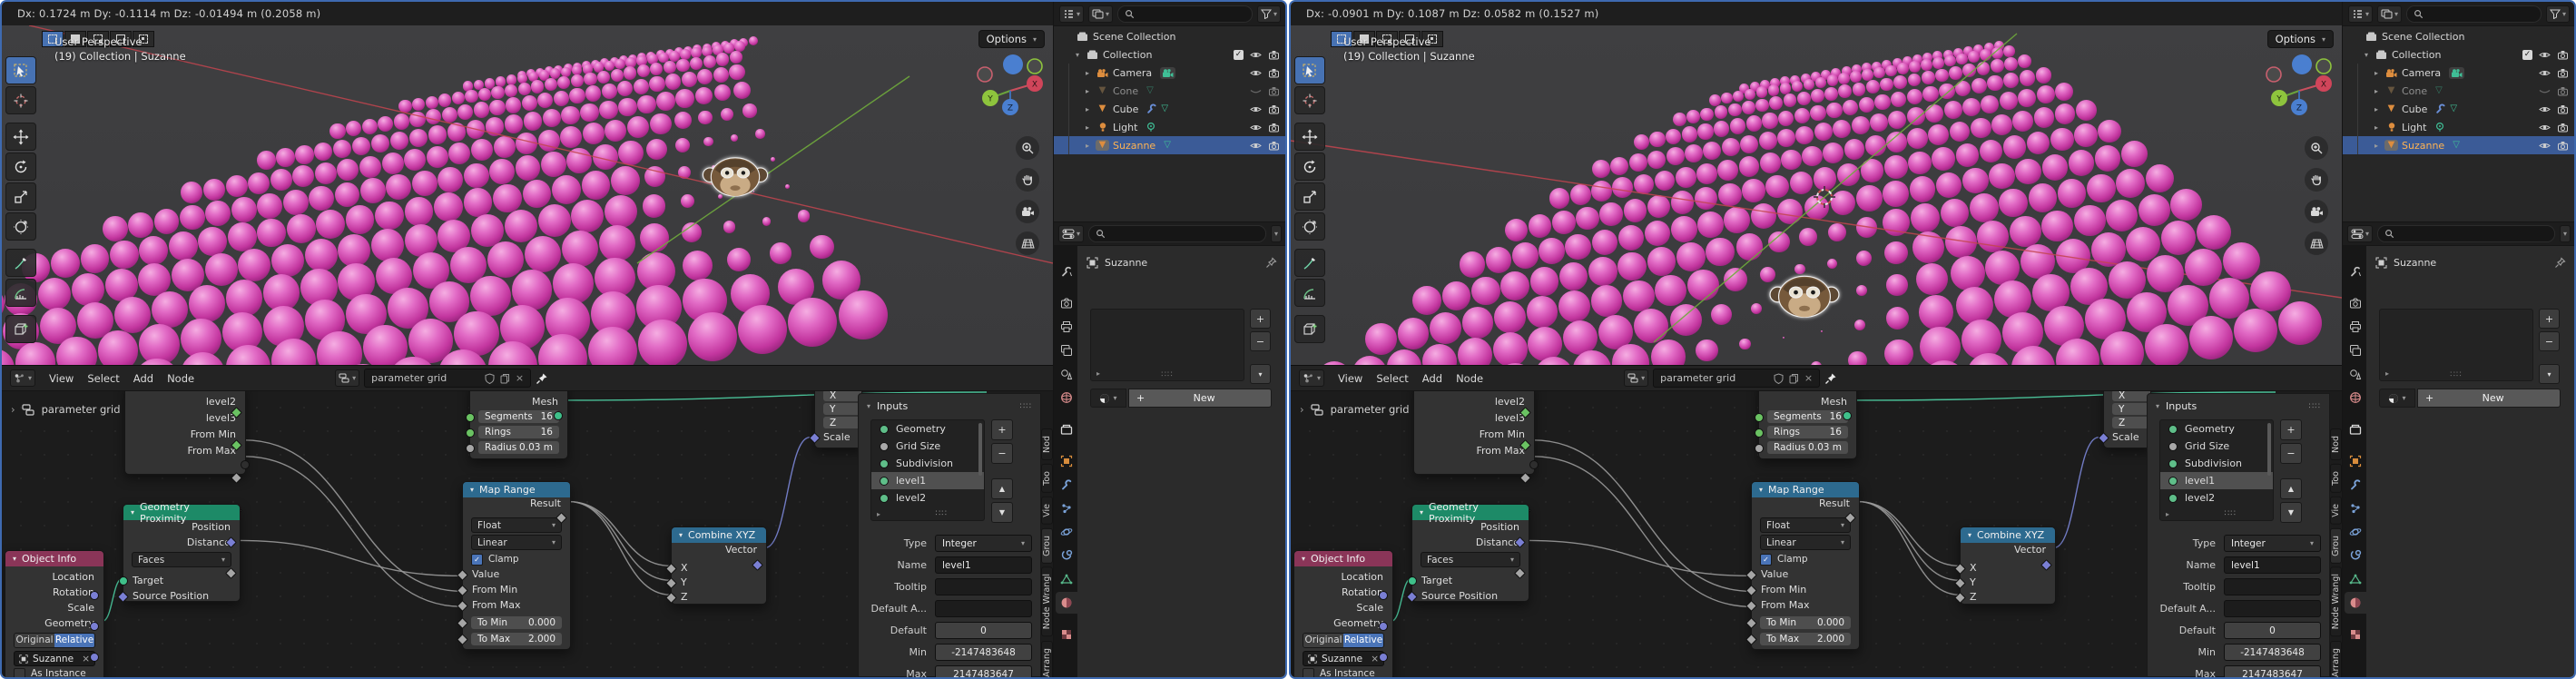 This screenshot has height=679, width=2576. What do you see at coordinates (1476, 453) in the screenshot?
I see `group-input-node: level2 level3 From Min From Max` at bounding box center [1476, 453].